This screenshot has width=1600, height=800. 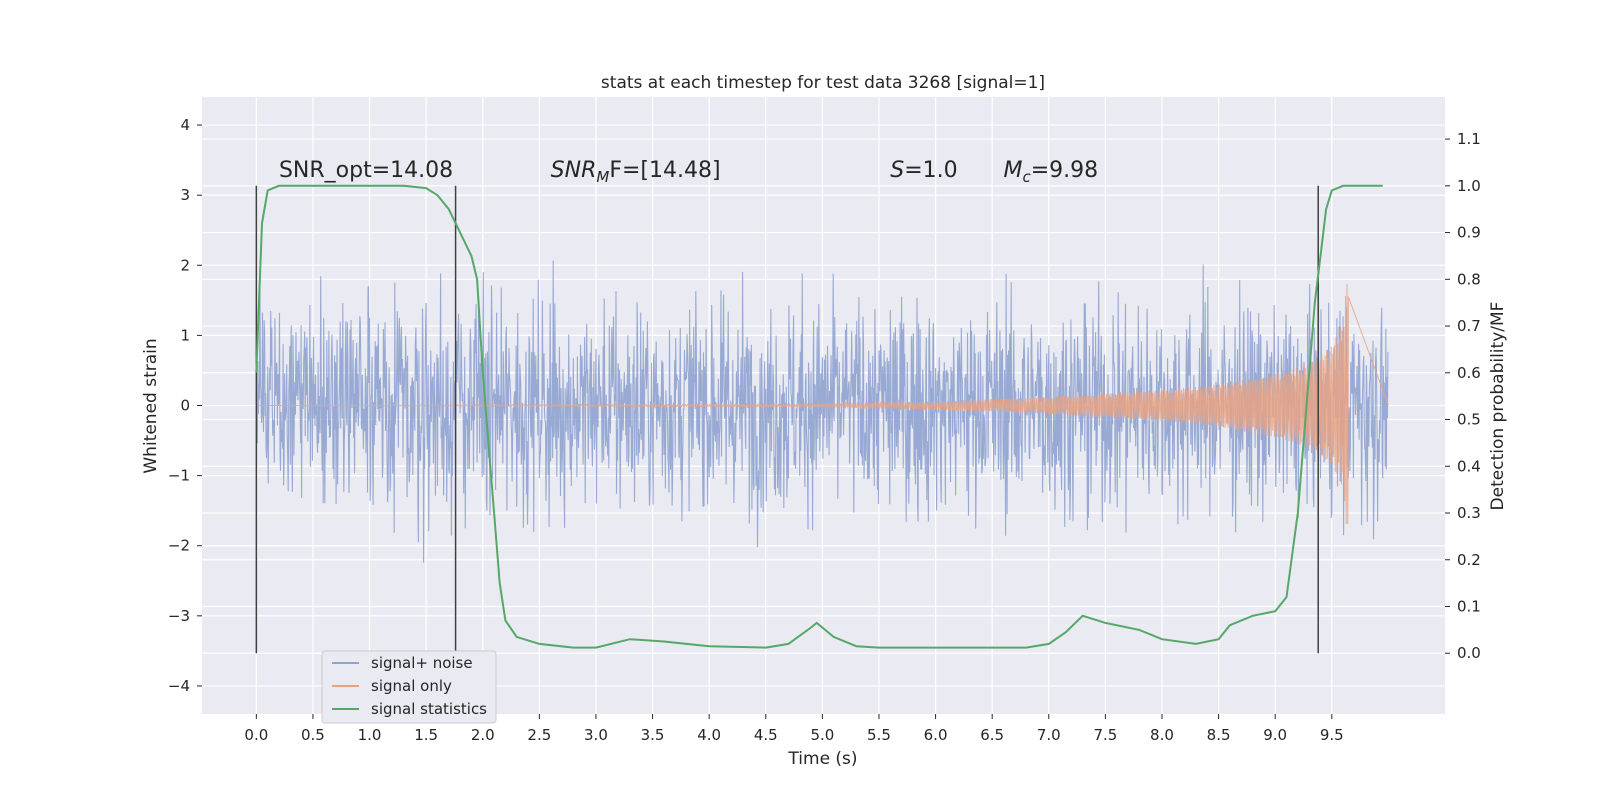 What do you see at coordinates (179, 476) in the screenshot?
I see `y-tick-label: −1` at bounding box center [179, 476].